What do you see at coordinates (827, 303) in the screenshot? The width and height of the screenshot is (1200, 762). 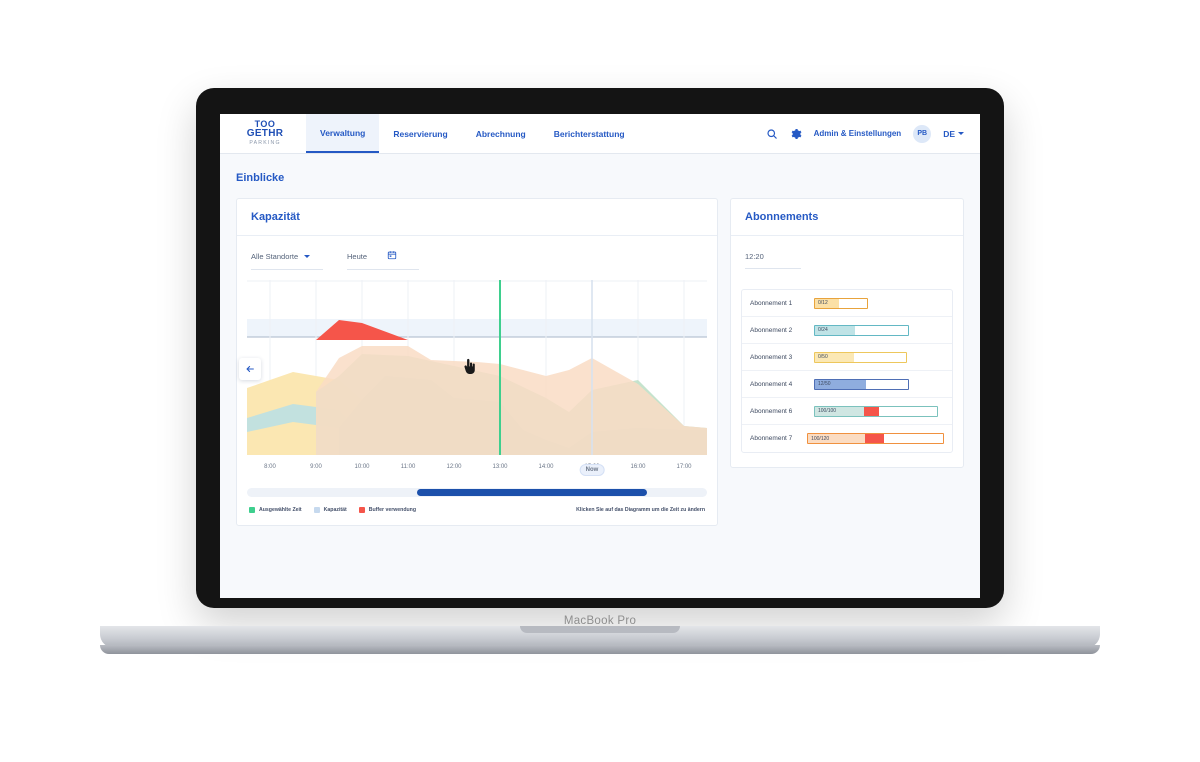 I see `capacity-bar-value: 0/12` at bounding box center [827, 303].